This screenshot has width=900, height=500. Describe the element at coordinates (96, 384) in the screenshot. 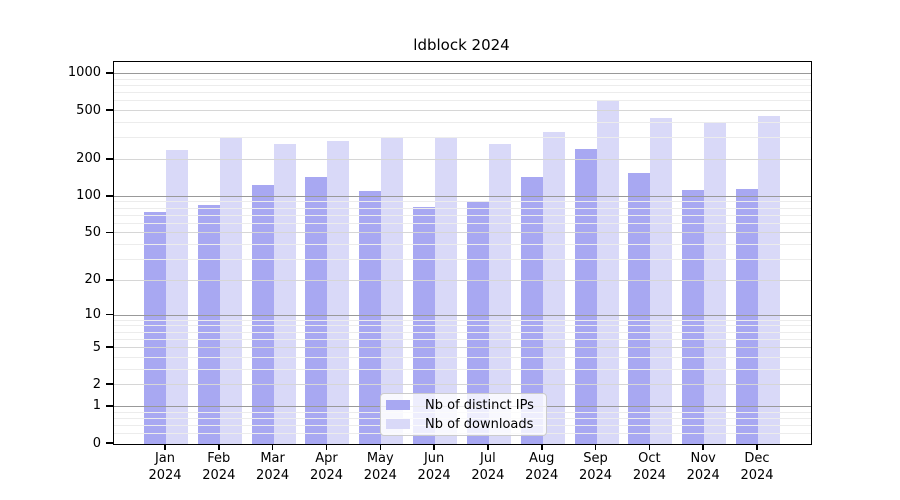

I see `y-tick-label: 2` at that location.